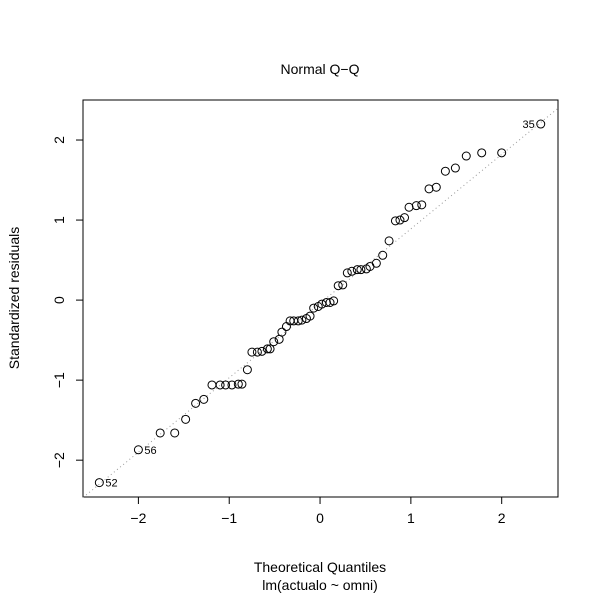  I want to click on y-tick-label: 1, so click(59, 220).